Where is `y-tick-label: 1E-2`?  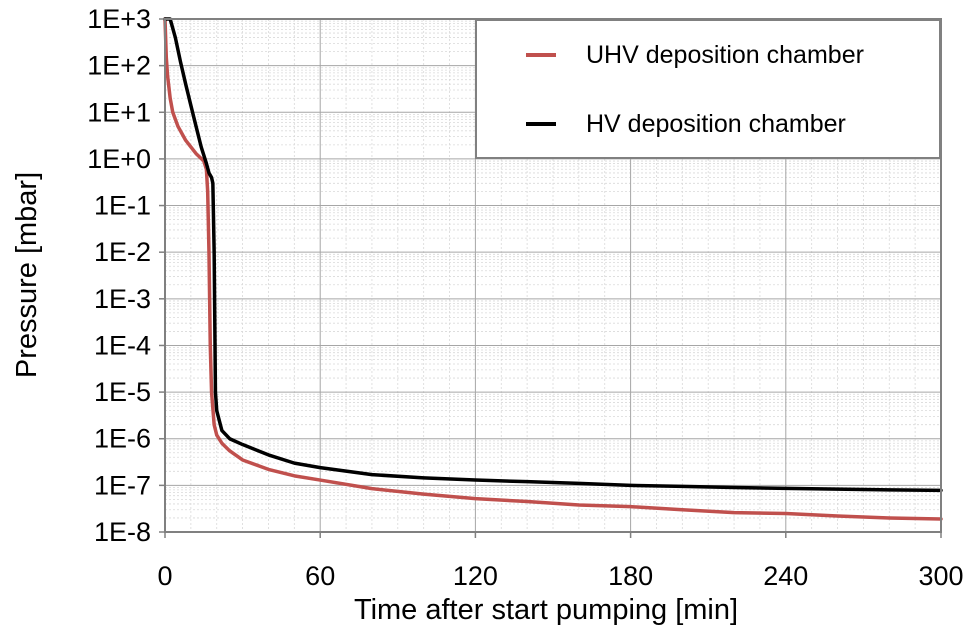
y-tick-label: 1E-2 is located at coordinates (122, 252).